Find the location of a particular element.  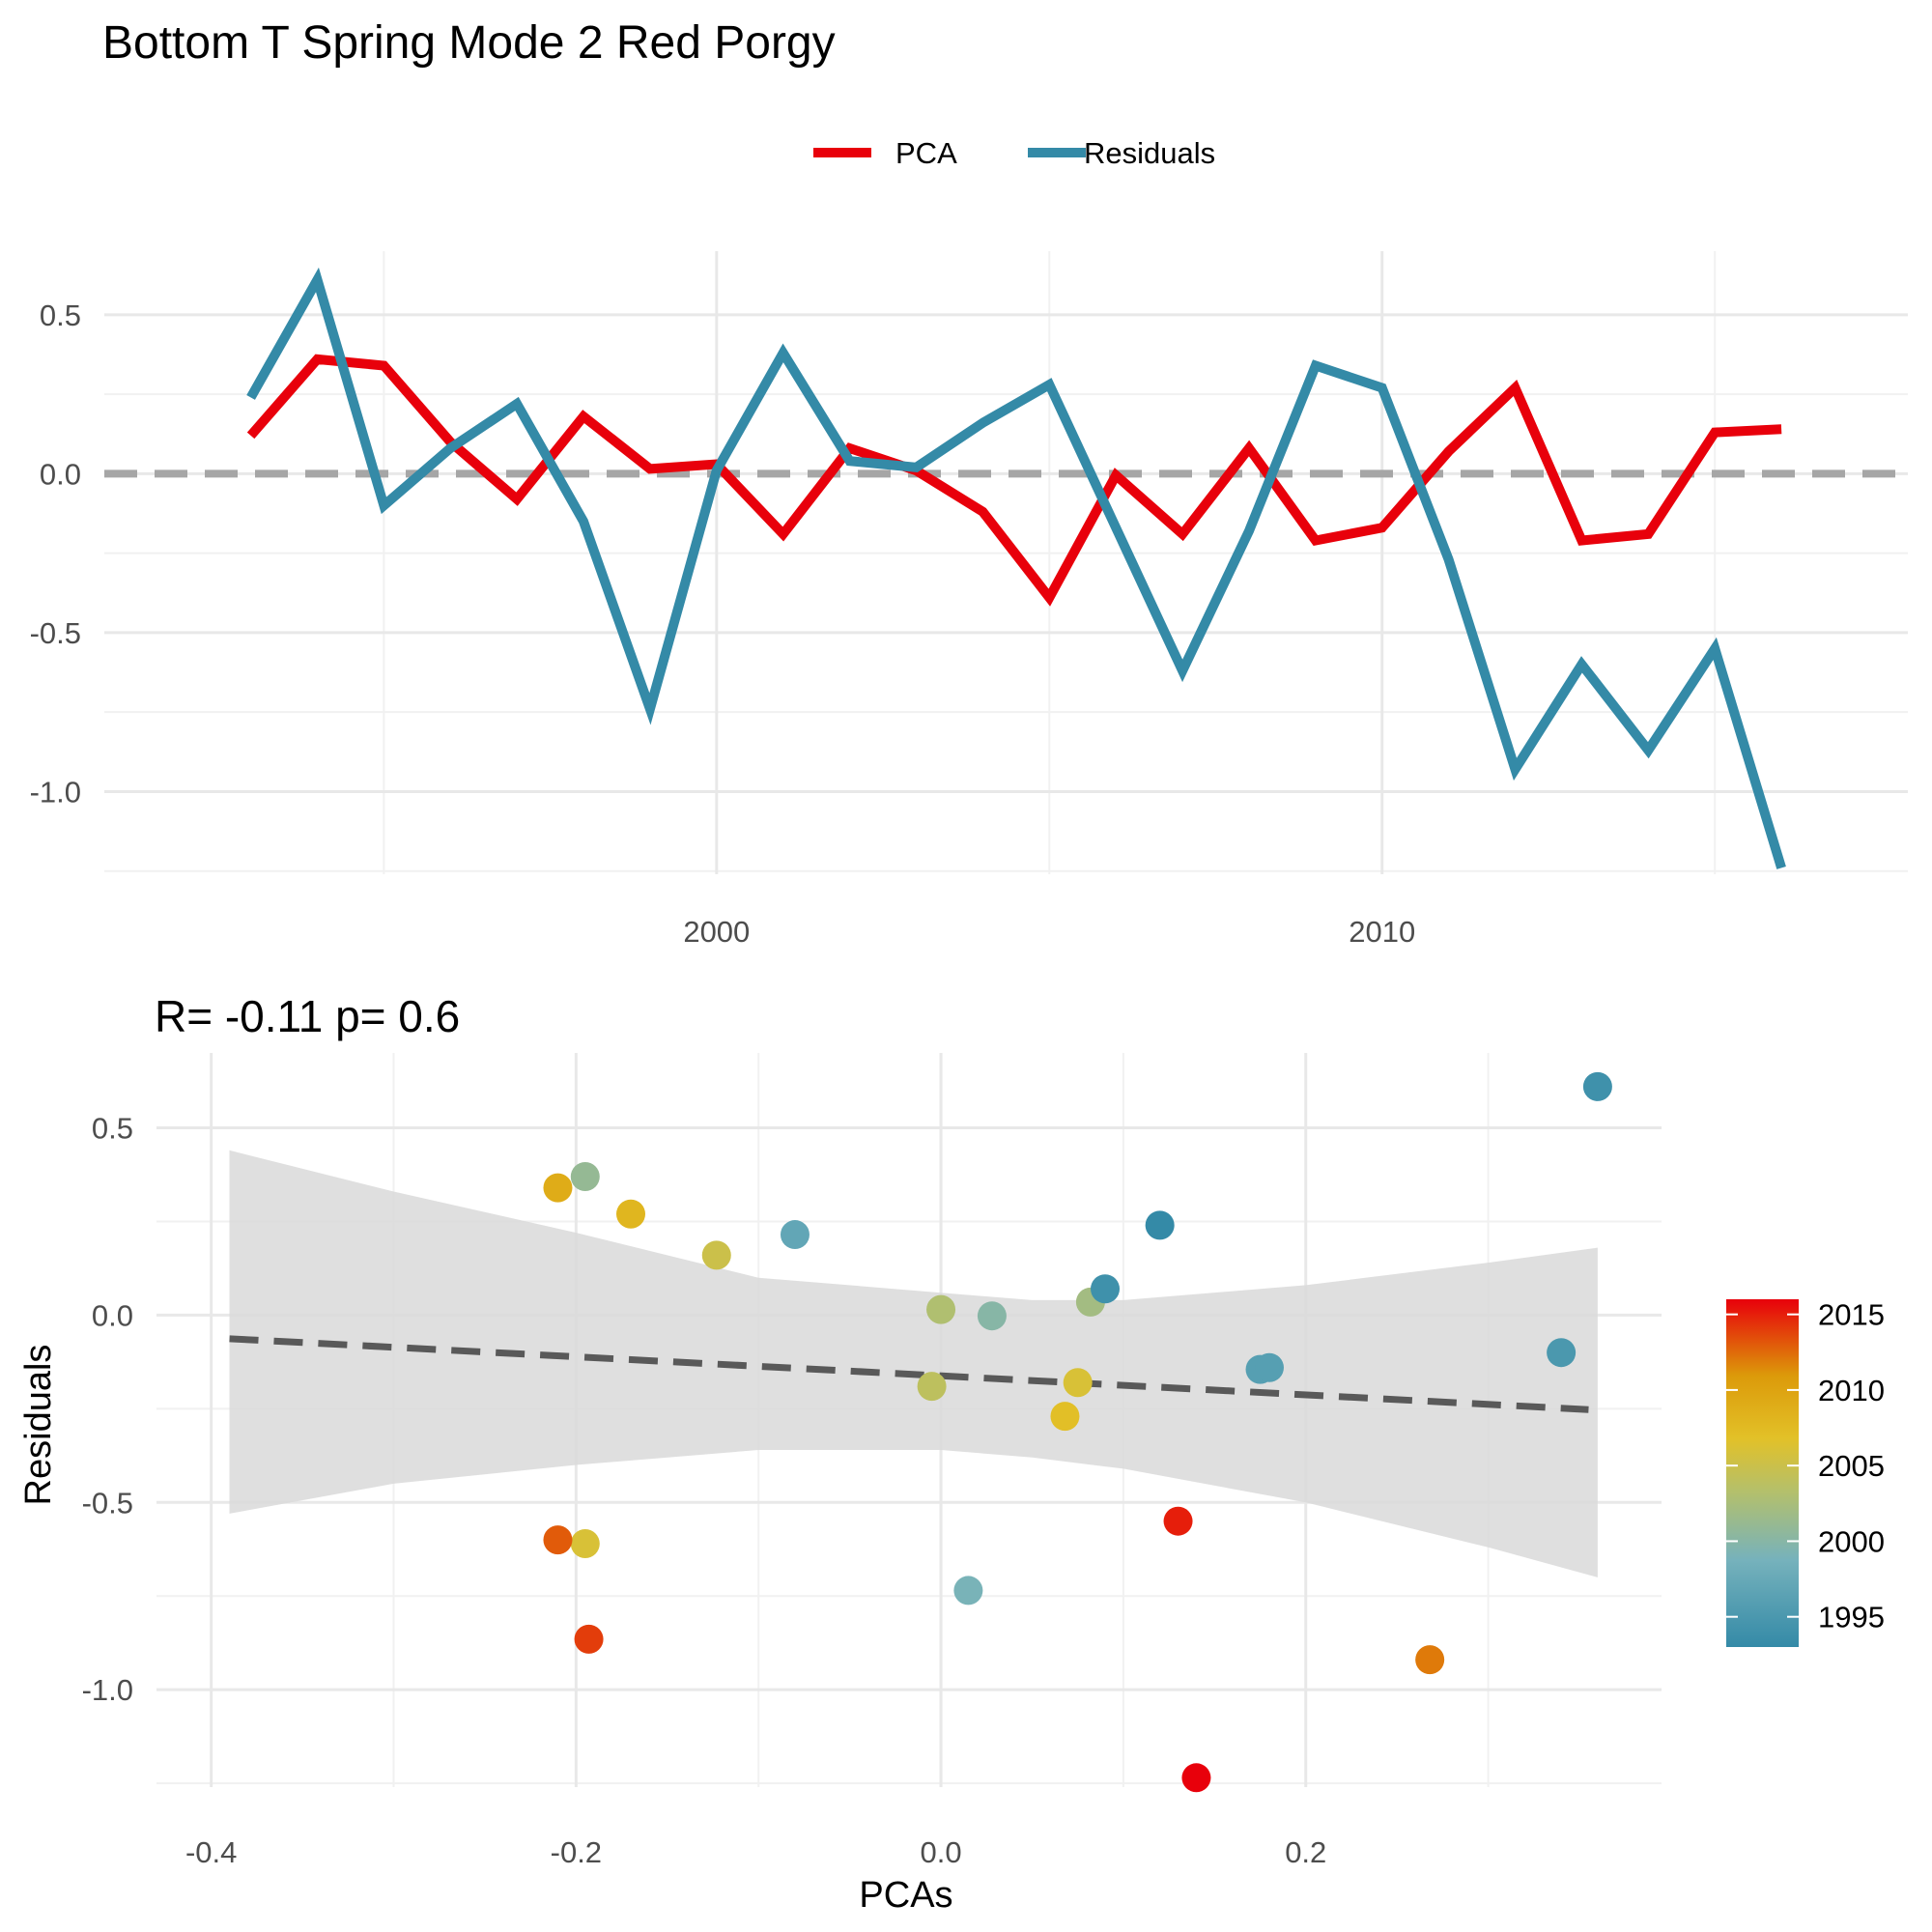

legend-label-pca: PCA is located at coordinates (926, 153).